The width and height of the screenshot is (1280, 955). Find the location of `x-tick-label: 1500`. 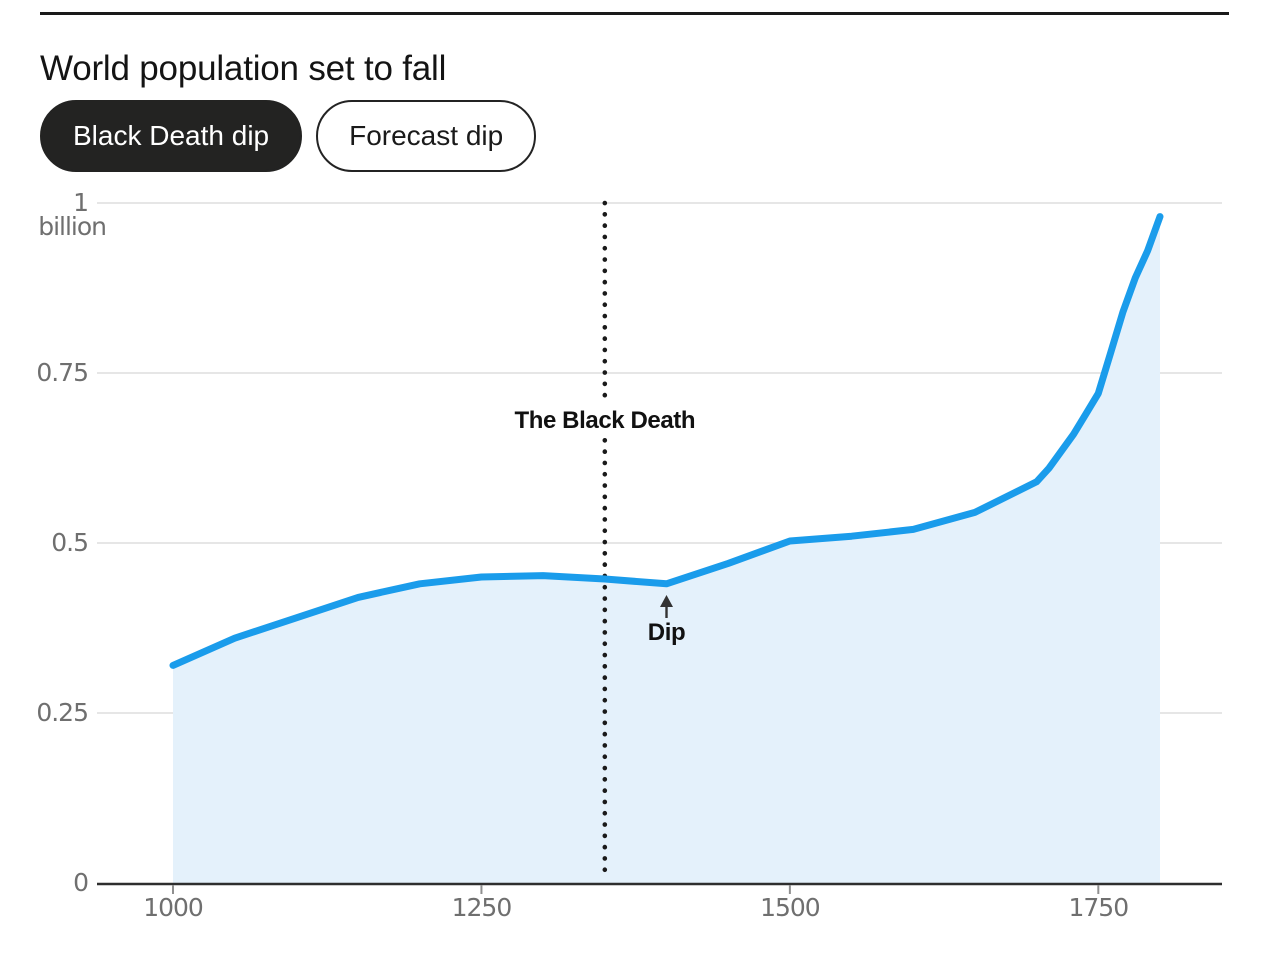

x-tick-label: 1500 is located at coordinates (790, 907).